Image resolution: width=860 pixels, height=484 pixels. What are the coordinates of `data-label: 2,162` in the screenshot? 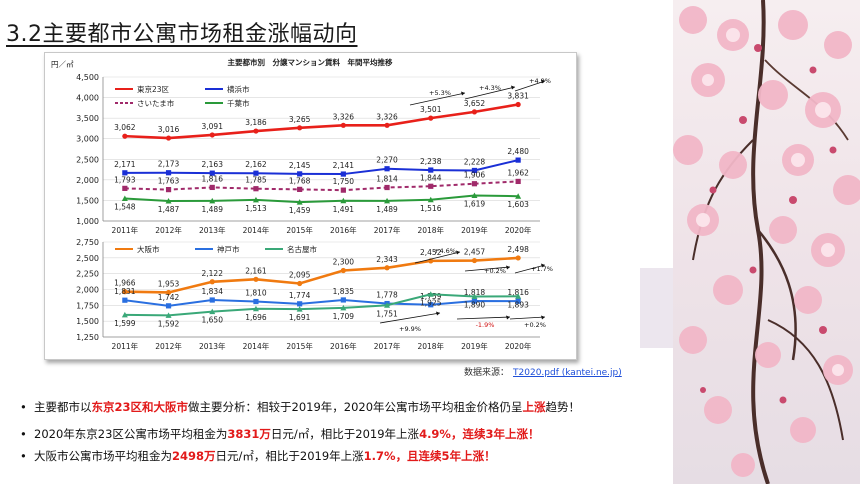 It's located at (256, 164).